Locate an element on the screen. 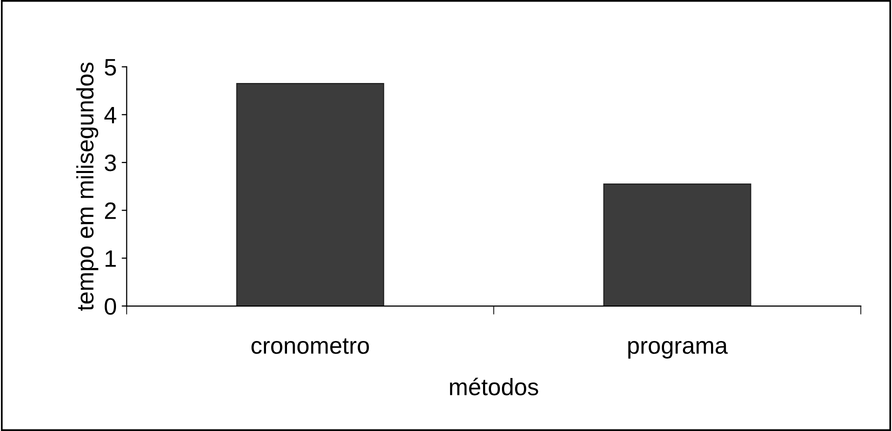 The image size is (892, 431). x-tick-label: programa is located at coordinates (678, 349).